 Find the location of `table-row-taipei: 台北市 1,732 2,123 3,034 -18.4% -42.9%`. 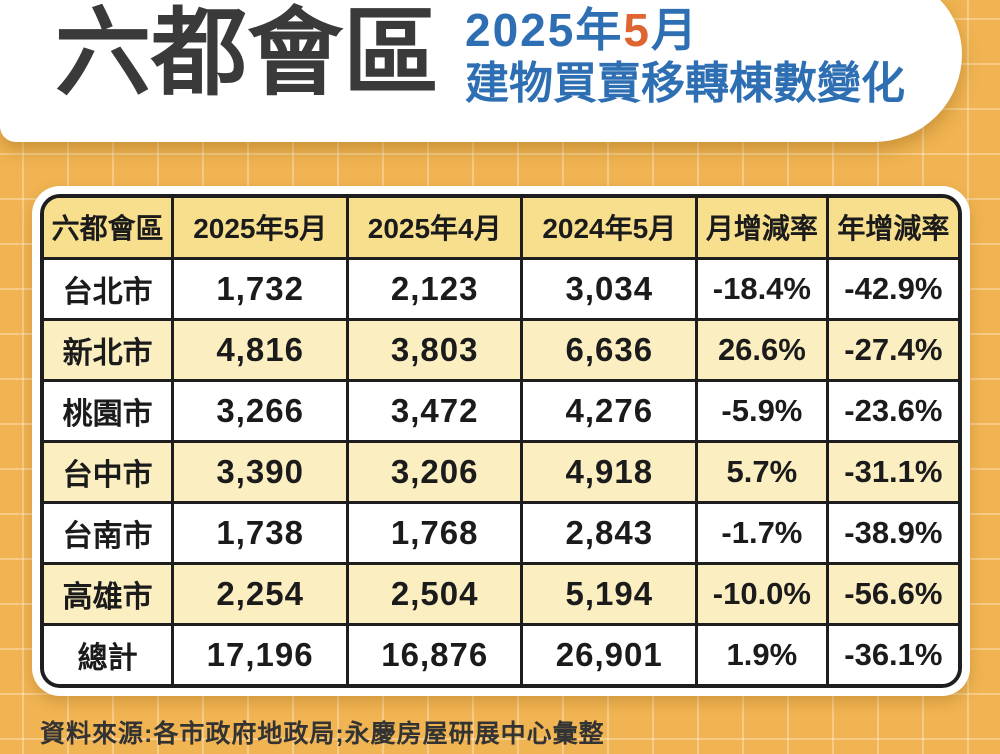

table-row-taipei: 台北市 1,732 2,123 3,034 -18.4% -42.9% is located at coordinates (501, 289).